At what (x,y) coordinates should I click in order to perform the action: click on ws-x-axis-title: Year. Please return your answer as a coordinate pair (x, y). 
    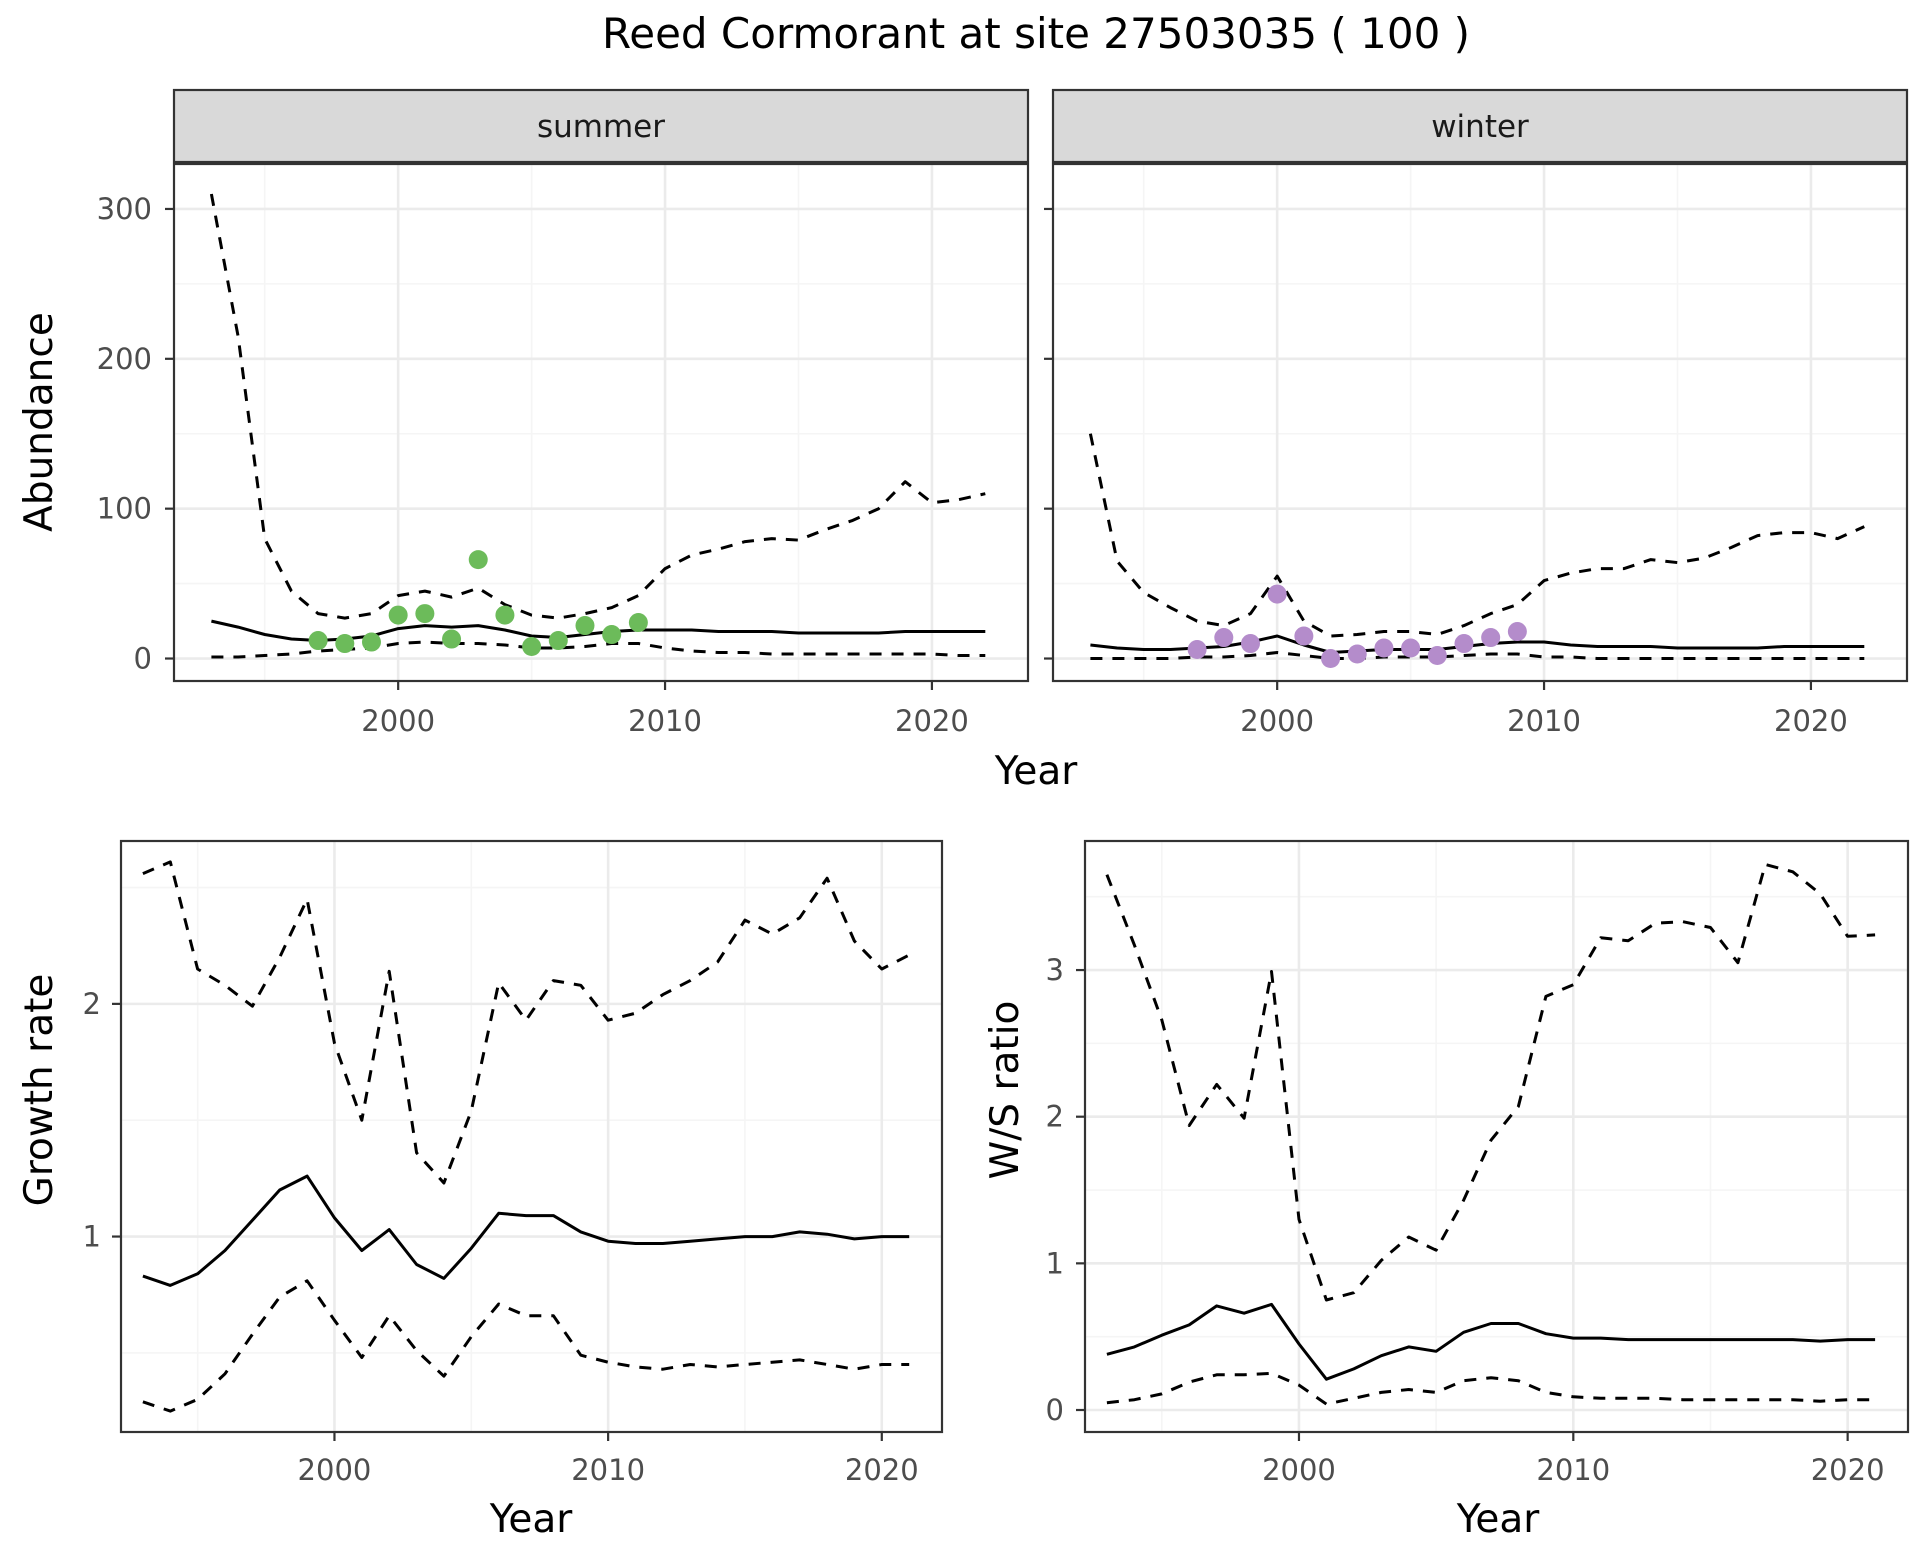
    Looking at the image, I should click on (1498, 1519).